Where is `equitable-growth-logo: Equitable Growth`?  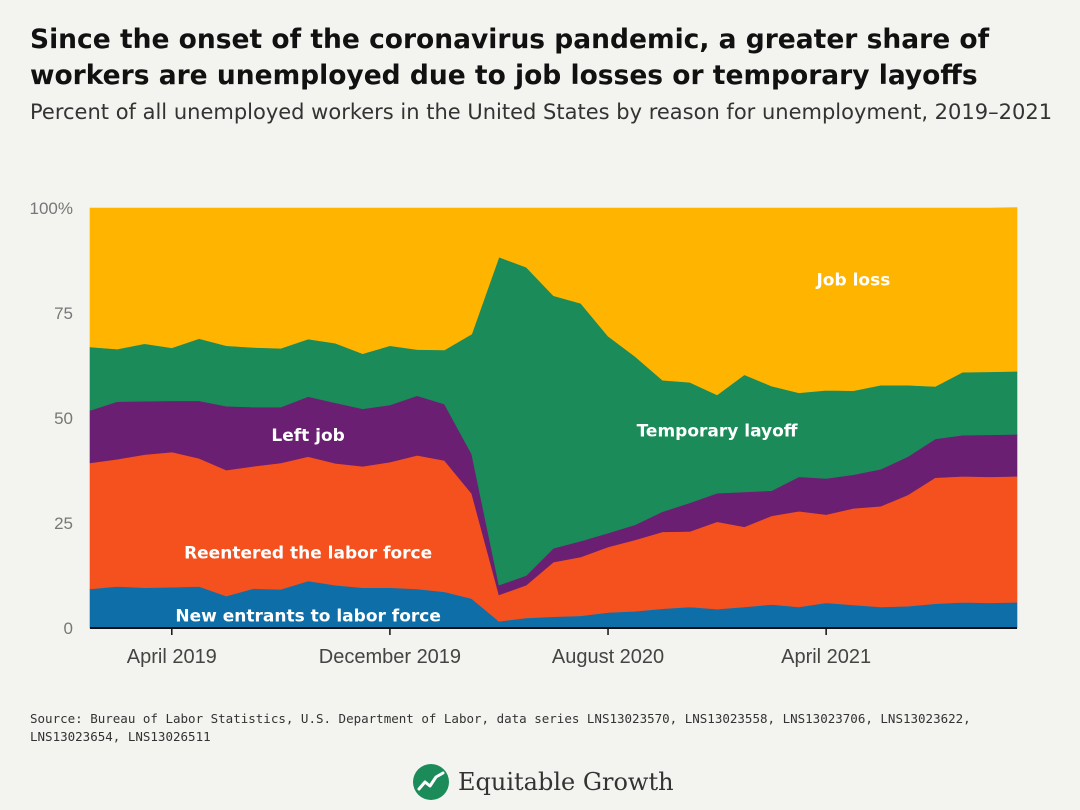 equitable-growth-logo: Equitable Growth is located at coordinates (543, 782).